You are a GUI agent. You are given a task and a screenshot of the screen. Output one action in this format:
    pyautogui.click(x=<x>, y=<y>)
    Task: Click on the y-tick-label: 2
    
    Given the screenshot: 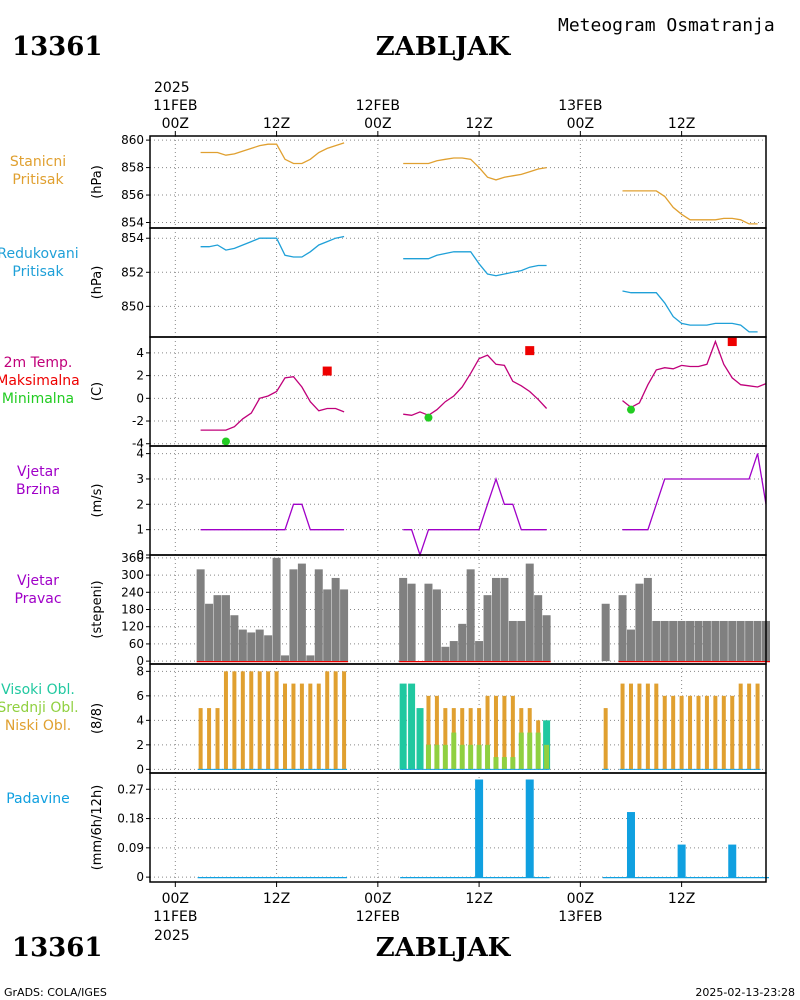 What is the action you would take?
    pyautogui.click(x=140, y=504)
    